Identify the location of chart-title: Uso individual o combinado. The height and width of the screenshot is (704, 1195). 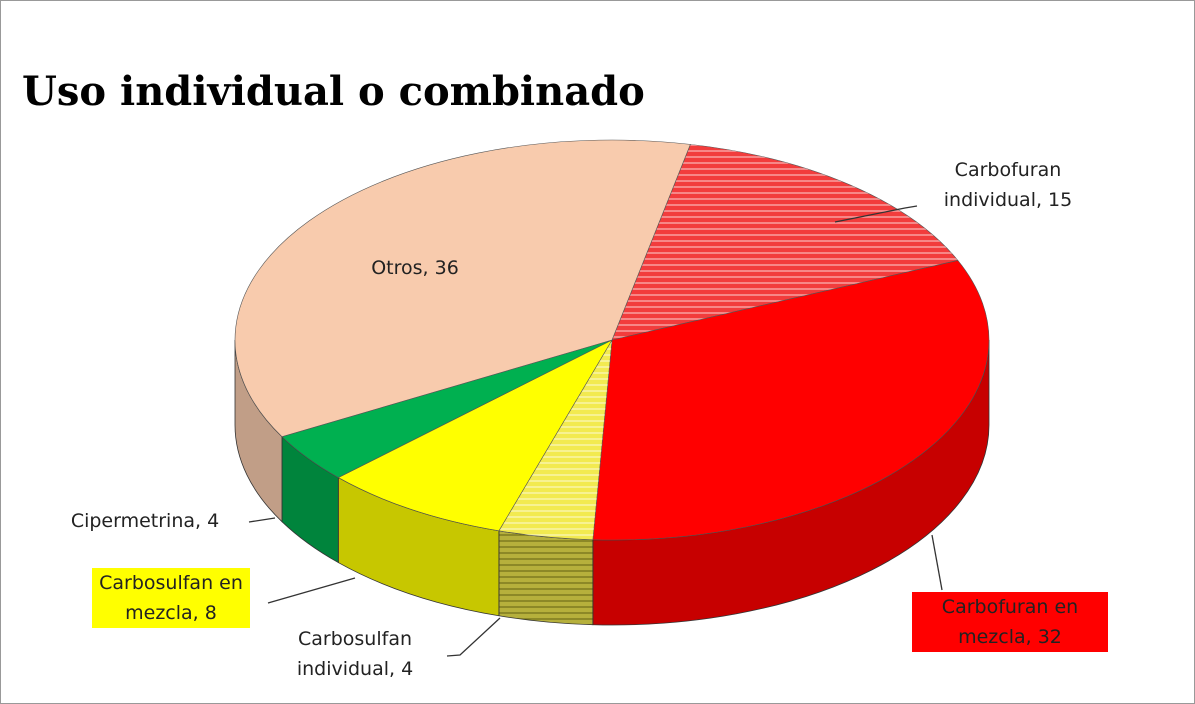
(333, 91).